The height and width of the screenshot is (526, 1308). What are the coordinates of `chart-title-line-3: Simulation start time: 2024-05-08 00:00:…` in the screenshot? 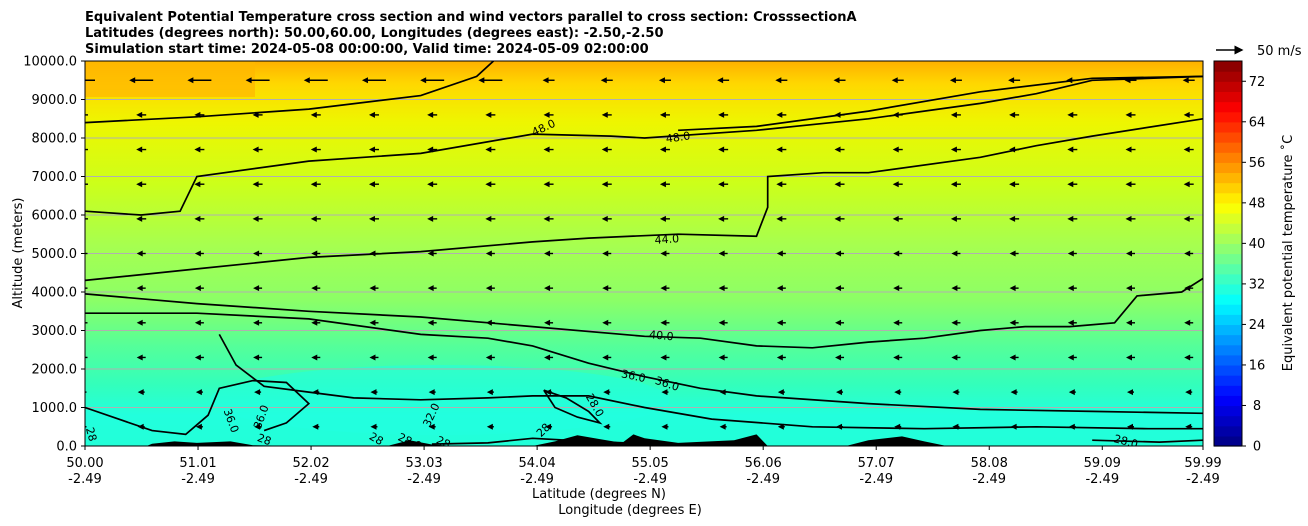 It's located at (367, 49).